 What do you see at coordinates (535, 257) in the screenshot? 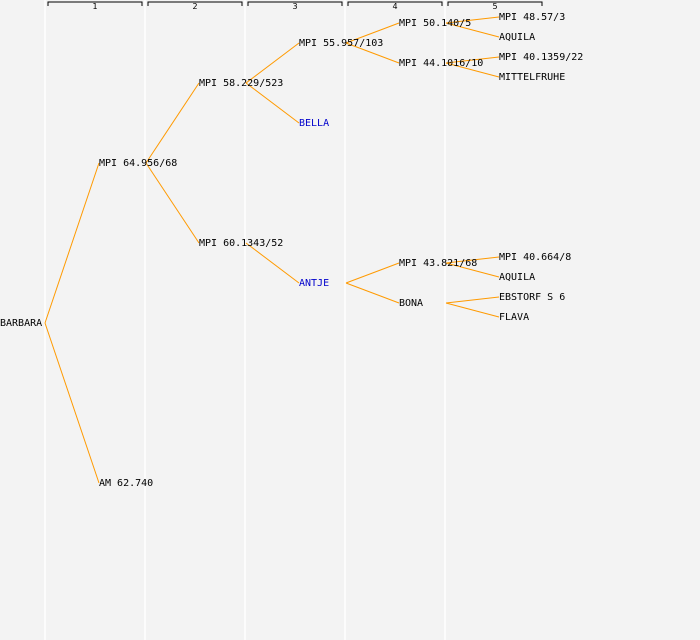
I see `pedigree-node-n16: MPI 40.664/8` at bounding box center [535, 257].